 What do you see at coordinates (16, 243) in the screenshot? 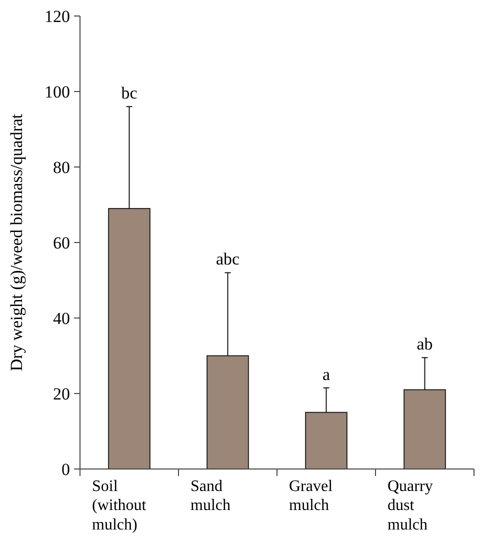
I see `y-axis-title: Dry weight (g)/weed biomass/quadrat` at bounding box center [16, 243].